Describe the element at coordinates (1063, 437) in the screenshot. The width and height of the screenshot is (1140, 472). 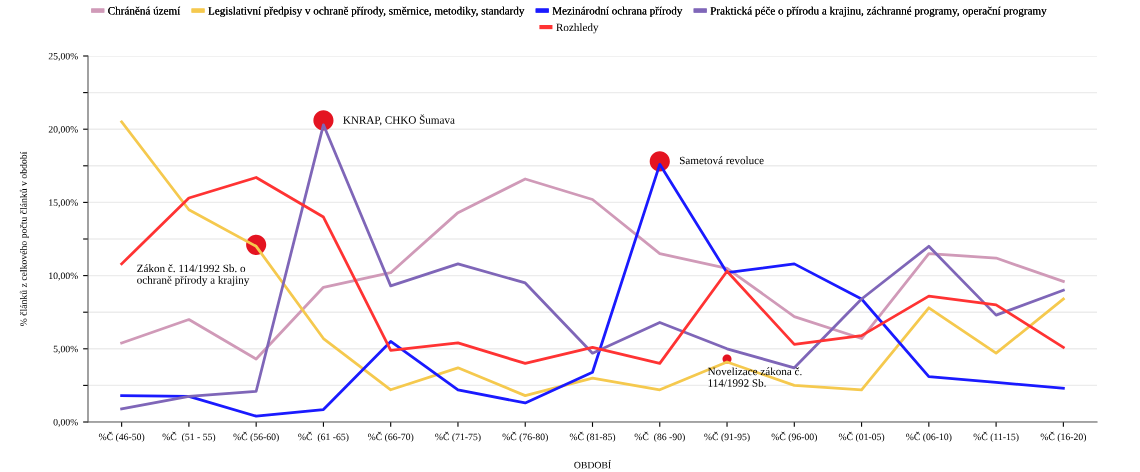
I see `x-tick-label: %Č (16-20)` at that location.